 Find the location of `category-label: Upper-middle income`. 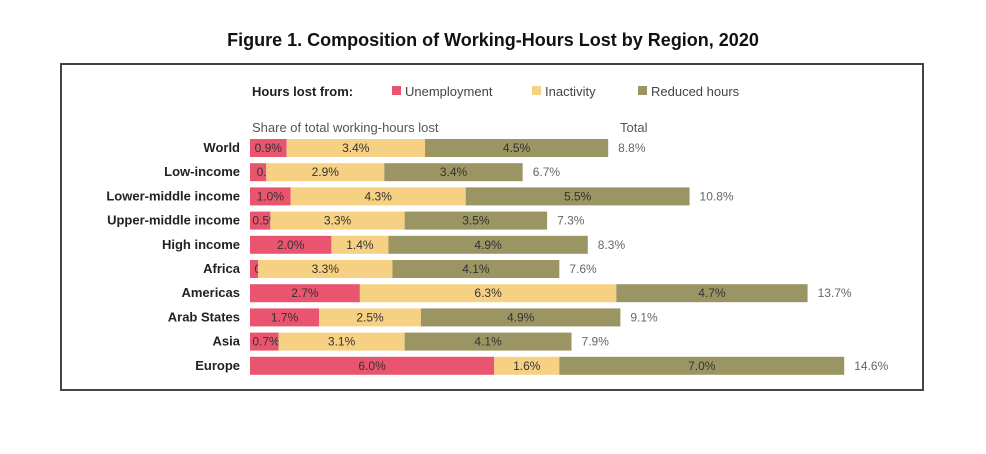

category-label: Upper-middle income is located at coordinates (173, 220).